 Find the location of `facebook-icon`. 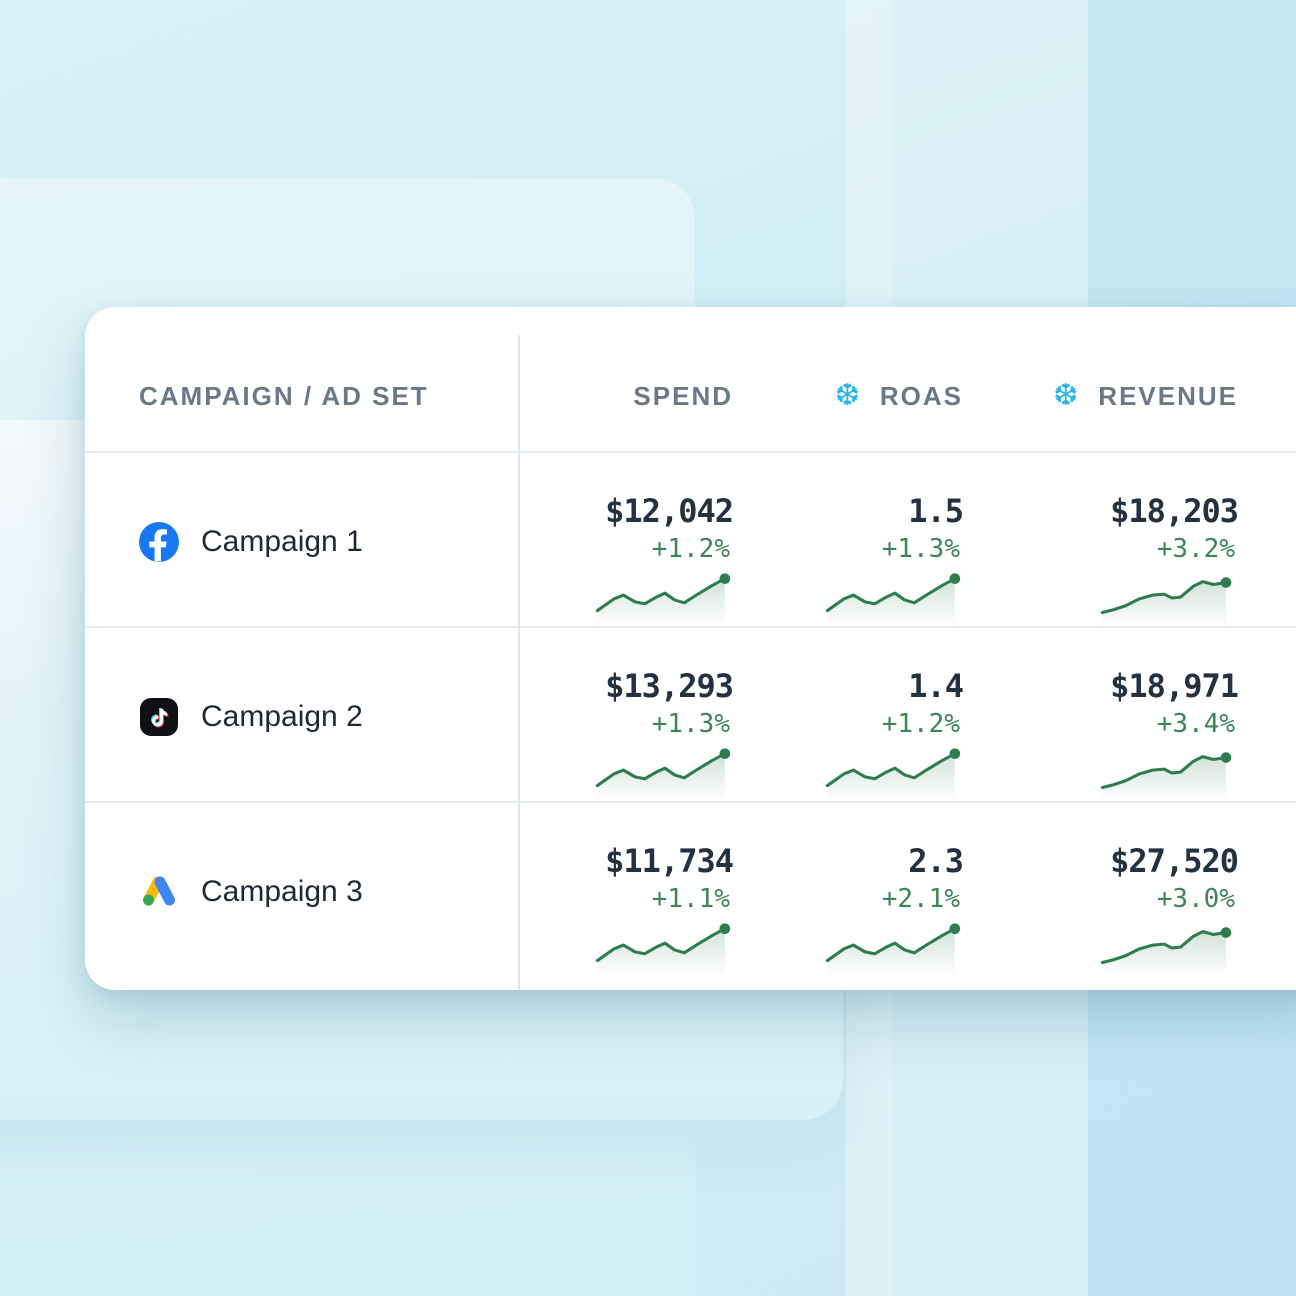

facebook-icon is located at coordinates (159, 542).